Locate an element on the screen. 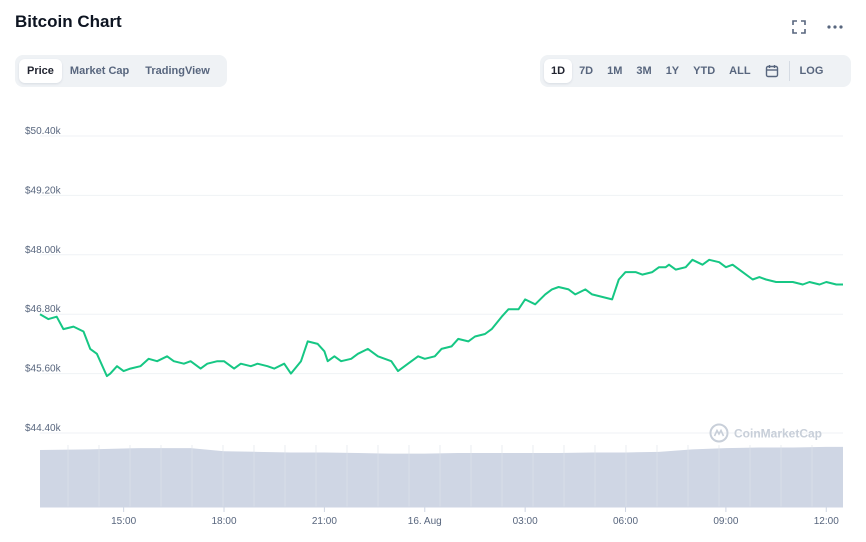 The width and height of the screenshot is (866, 542). x-tick-label: 06:00 is located at coordinates (625, 521).